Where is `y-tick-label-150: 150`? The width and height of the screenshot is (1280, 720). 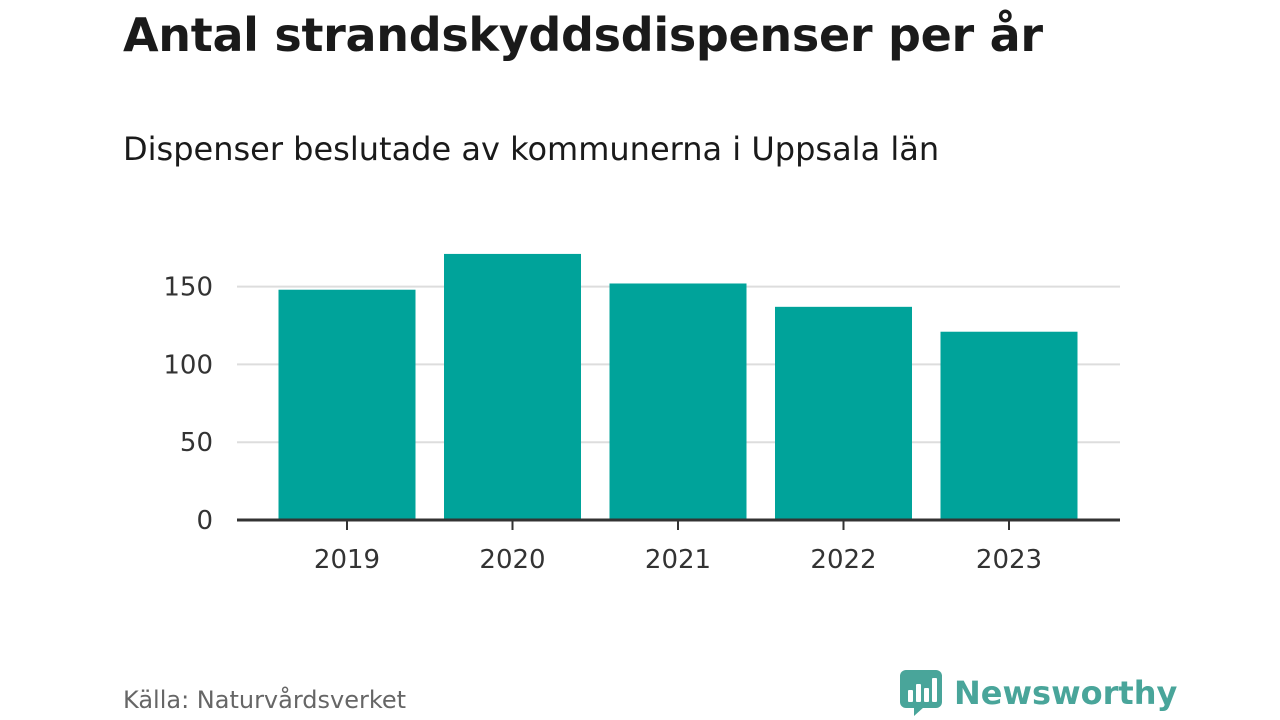 y-tick-label-150: 150 is located at coordinates (188, 288).